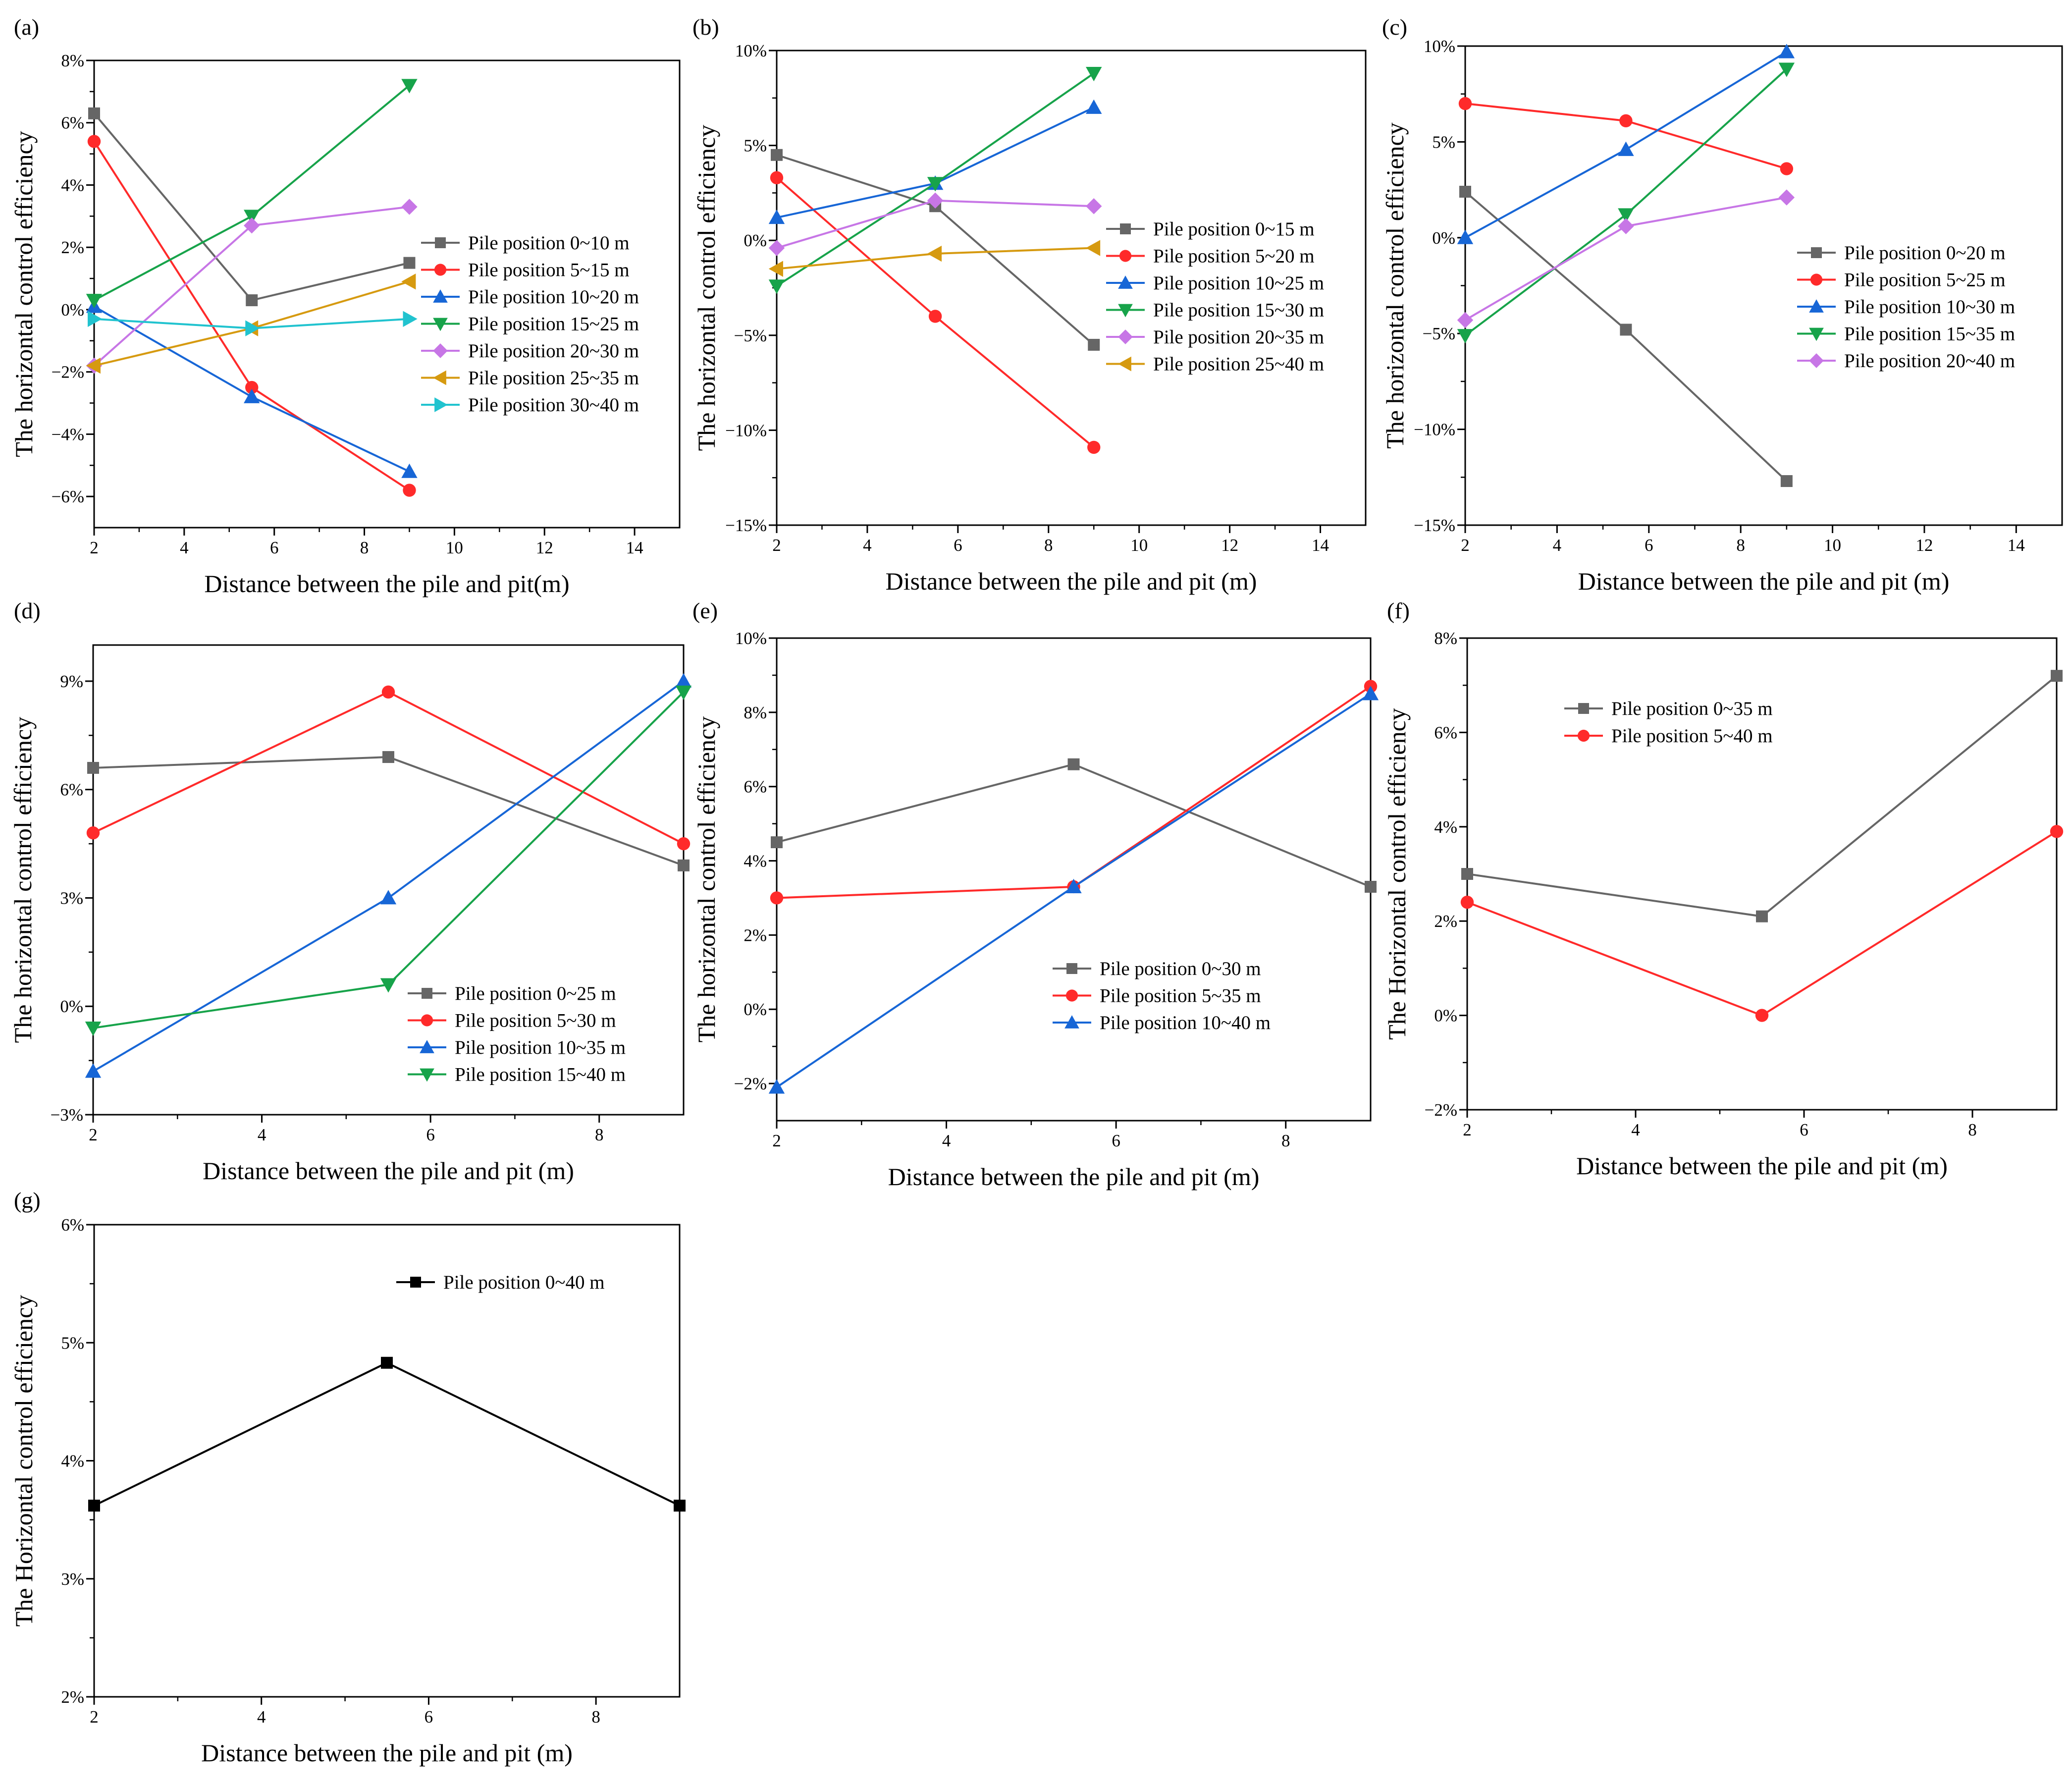  Describe the element at coordinates (553, 324) in the screenshot. I see `legend-label: Pile position 15~25 m` at that location.